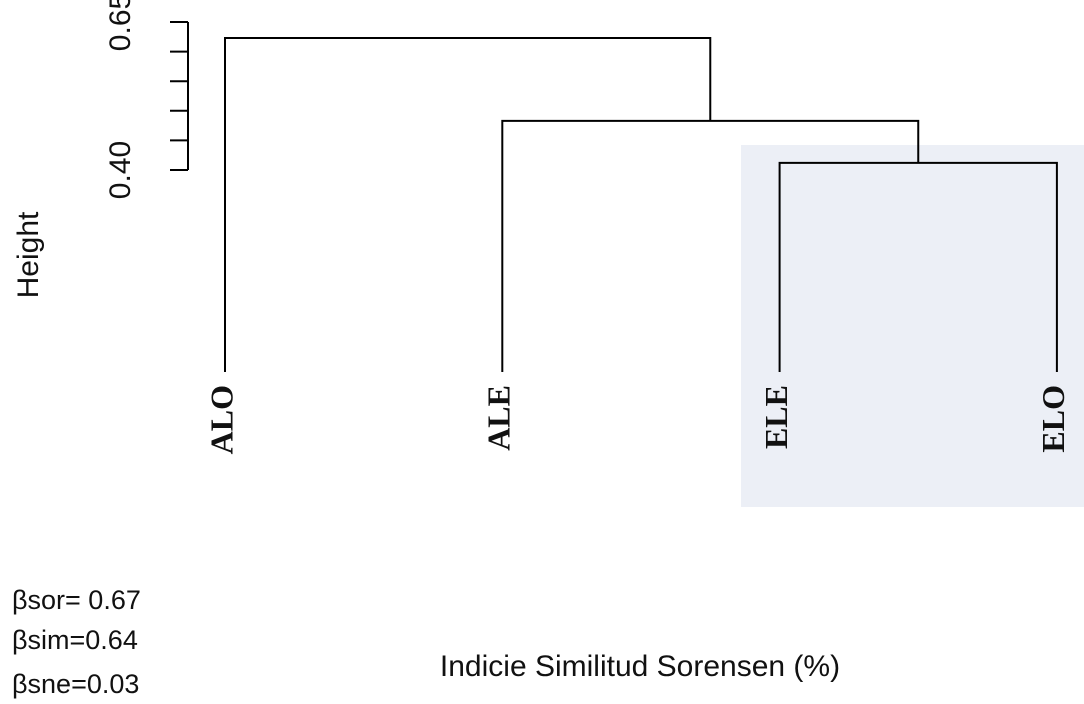 This screenshot has width=1084, height=704. I want to click on y-tick-label: 0.40, so click(120, 170).